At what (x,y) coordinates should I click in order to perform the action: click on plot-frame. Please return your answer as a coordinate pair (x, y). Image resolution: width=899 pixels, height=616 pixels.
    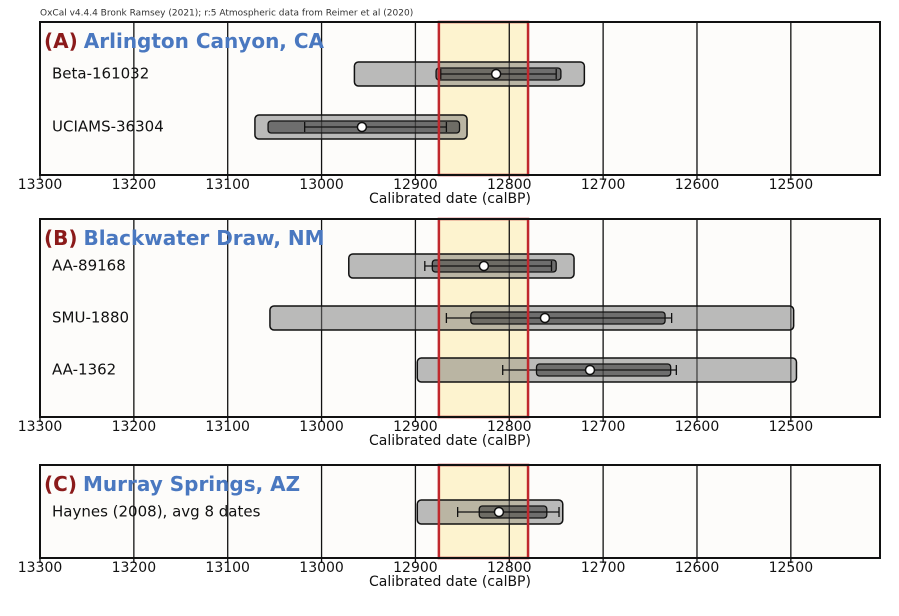
    Looking at the image, I should click on (460, 511).